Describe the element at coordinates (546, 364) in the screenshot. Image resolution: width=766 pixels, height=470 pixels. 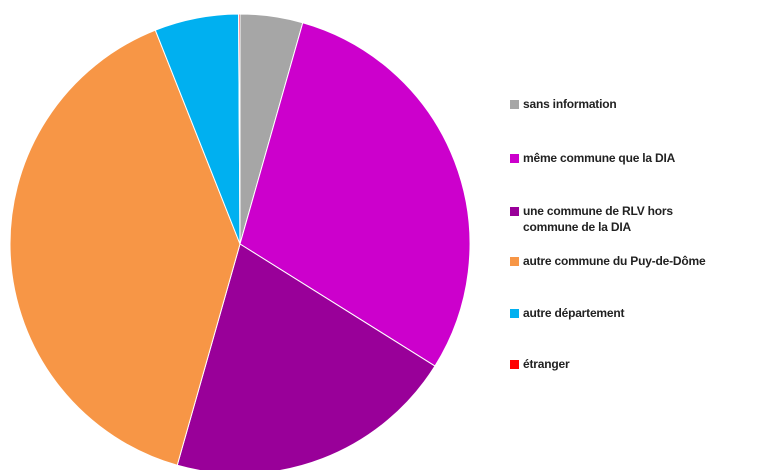
I see `legend-label: étranger` at that location.